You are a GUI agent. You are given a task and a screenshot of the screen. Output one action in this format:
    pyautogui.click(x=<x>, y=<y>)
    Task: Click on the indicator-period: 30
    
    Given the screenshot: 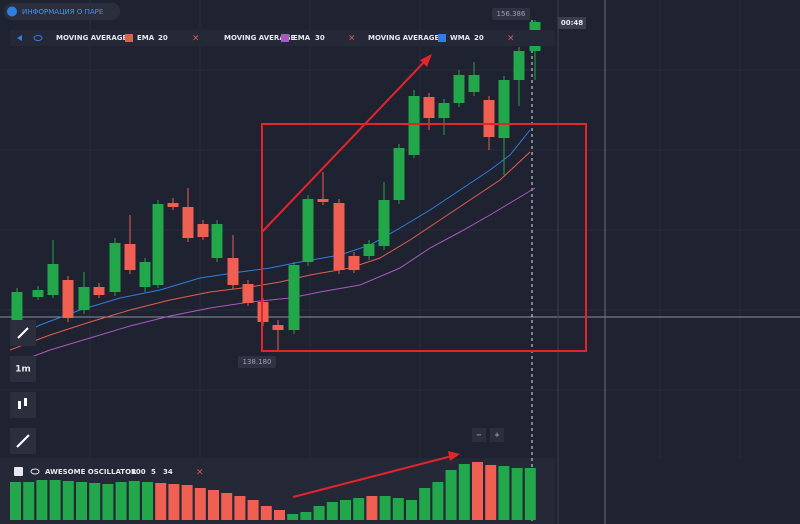 What is the action you would take?
    pyautogui.click(x=320, y=38)
    